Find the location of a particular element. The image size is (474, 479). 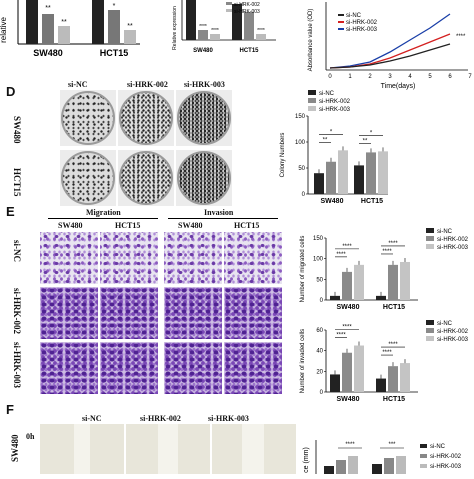

panel-d-letter: D is located at coordinates (11, 91).